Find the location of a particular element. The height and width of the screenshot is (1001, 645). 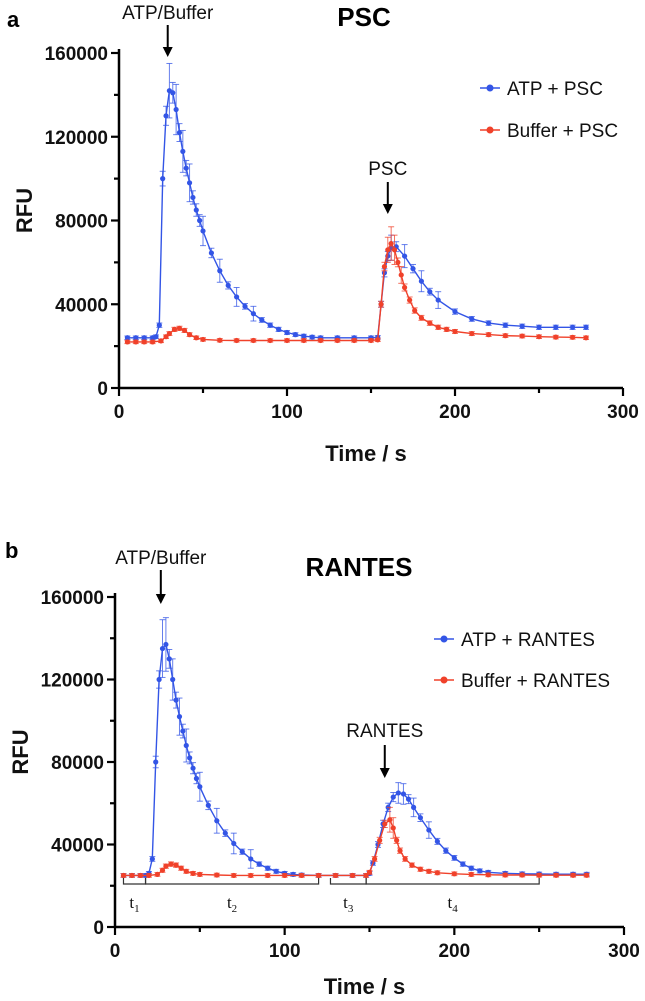

interval-label-sub: 4 is located at coordinates (455, 909).